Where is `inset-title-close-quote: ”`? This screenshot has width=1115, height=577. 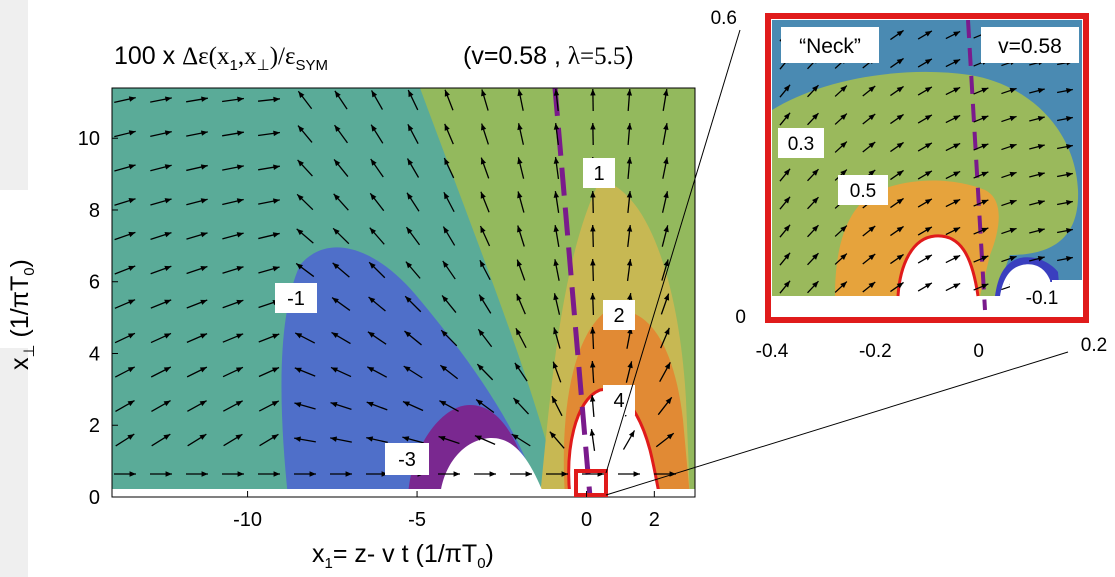 inset-title-close-quote: ” is located at coordinates (857, 46).